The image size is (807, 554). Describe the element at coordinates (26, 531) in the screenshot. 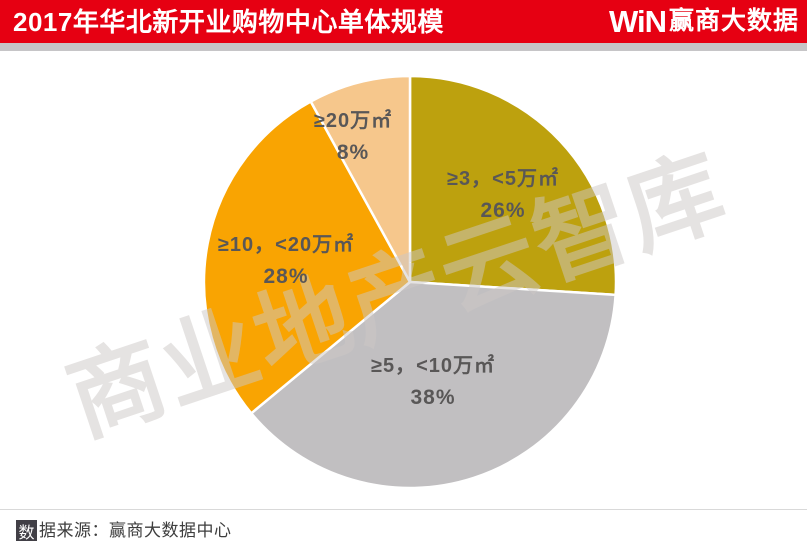

I see `data-source-badge: 数` at that location.